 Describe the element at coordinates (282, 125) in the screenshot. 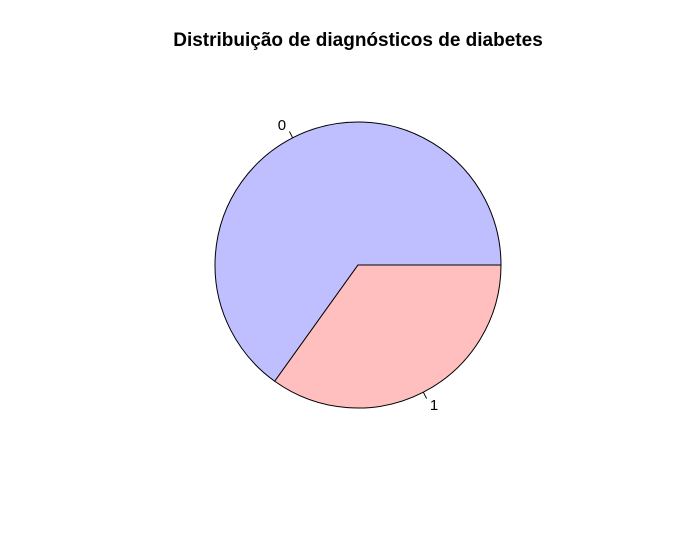

I see `slice-label-0: 0` at that location.